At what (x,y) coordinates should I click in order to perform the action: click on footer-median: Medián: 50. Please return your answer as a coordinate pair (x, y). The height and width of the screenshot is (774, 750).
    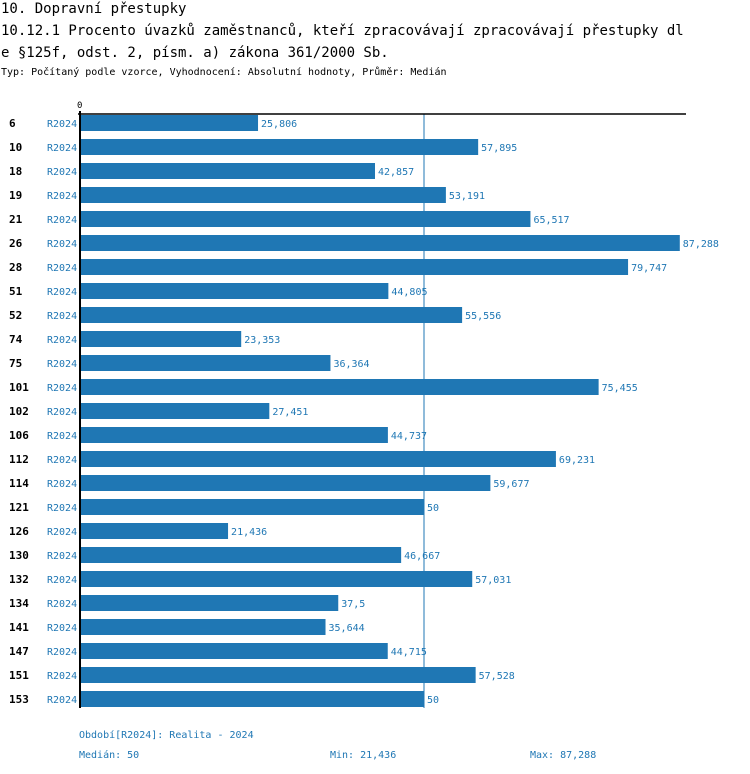
    Looking at the image, I should click on (109, 755).